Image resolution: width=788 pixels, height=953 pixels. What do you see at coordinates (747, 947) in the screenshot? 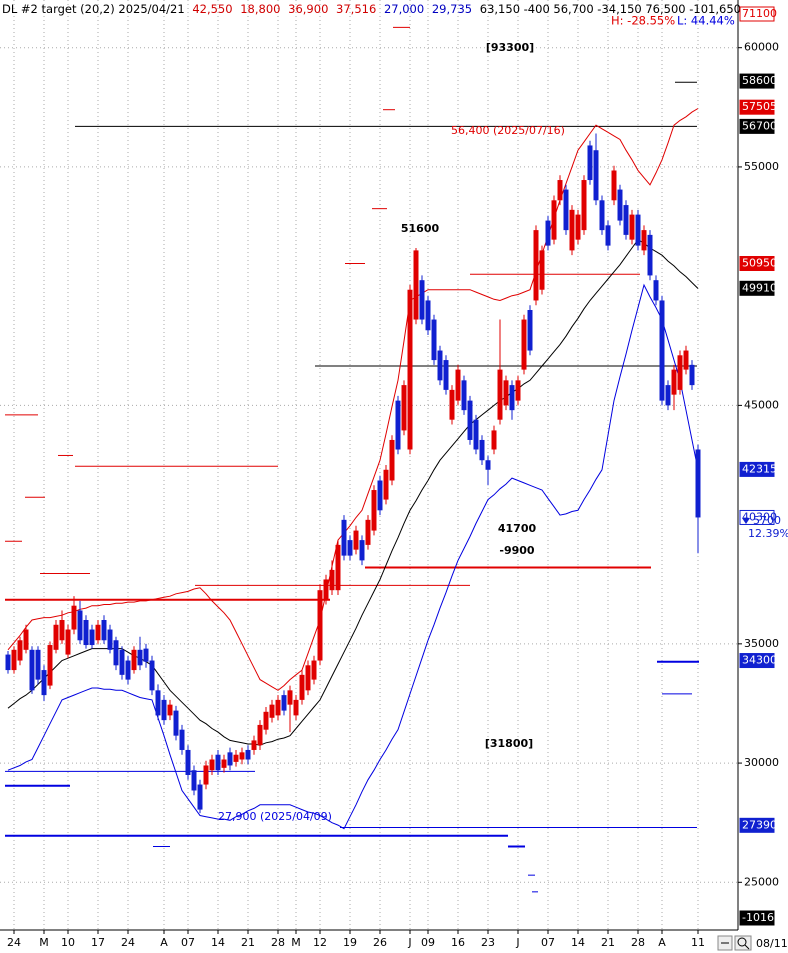
I see `zoom-in-icon` at bounding box center [747, 947].